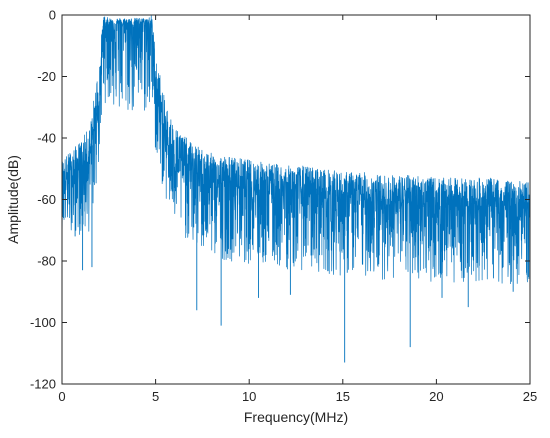  What do you see at coordinates (46, 261) in the screenshot?
I see `y-tick-label: -80` at bounding box center [46, 261].